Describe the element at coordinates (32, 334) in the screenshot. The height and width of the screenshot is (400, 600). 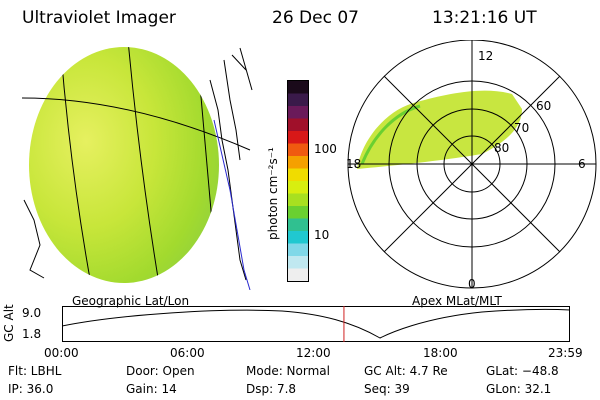
I see `altitude-ytick-min: 1.8` at that location.